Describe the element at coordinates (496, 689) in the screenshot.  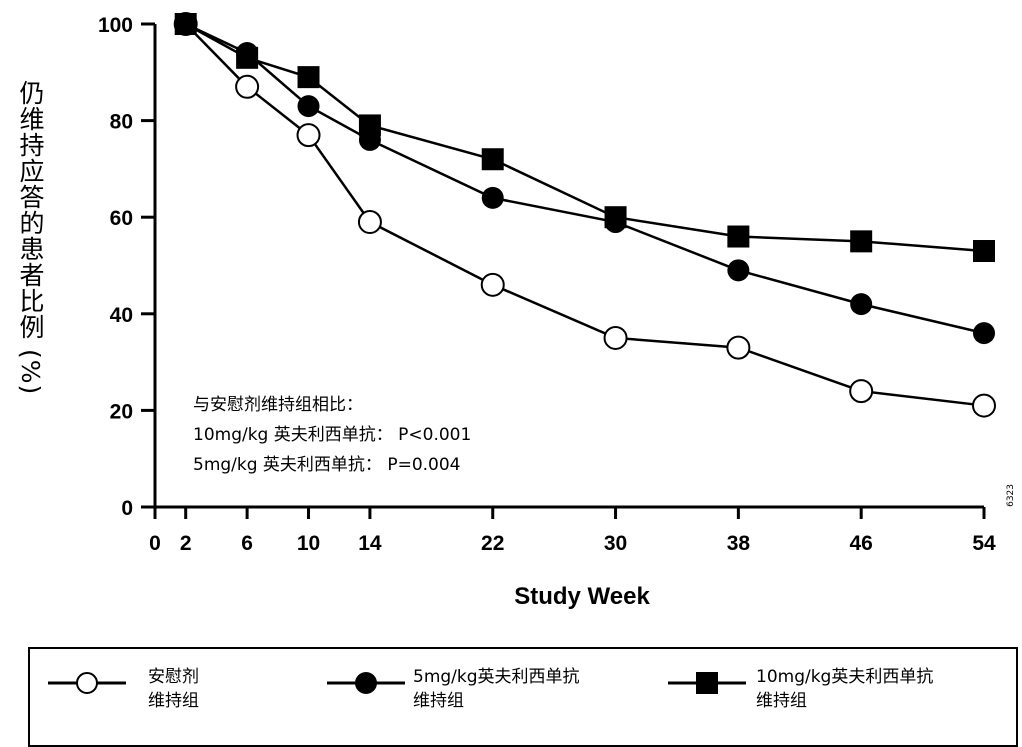
I see `legend-label: 5mg/kg英夫利西单抗 维持组` at that location.